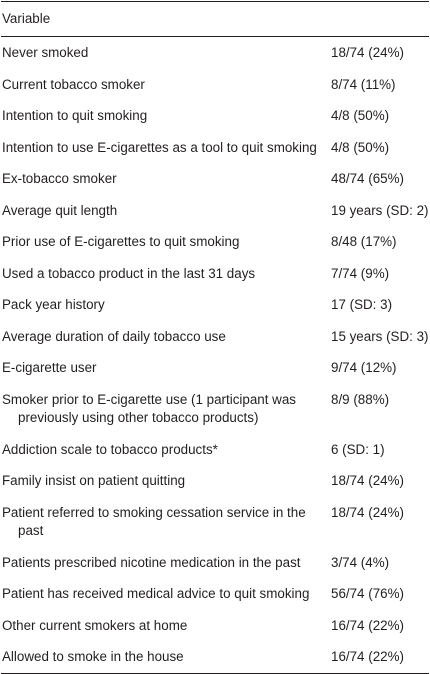 This screenshot has width=430, height=674. Describe the element at coordinates (380, 336) in the screenshot. I see `row-value: 15 years (SD: 3)` at that location.